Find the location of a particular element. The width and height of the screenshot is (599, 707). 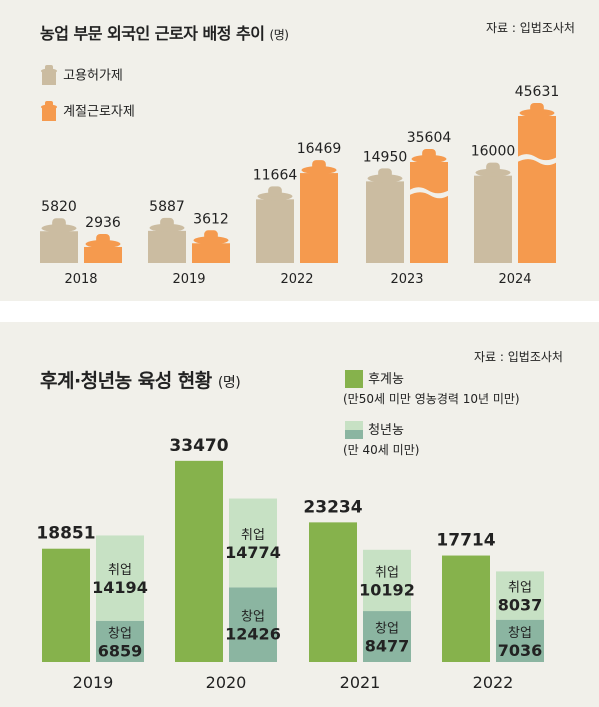

x-tick-label-2023: 2023 is located at coordinates (406, 279).